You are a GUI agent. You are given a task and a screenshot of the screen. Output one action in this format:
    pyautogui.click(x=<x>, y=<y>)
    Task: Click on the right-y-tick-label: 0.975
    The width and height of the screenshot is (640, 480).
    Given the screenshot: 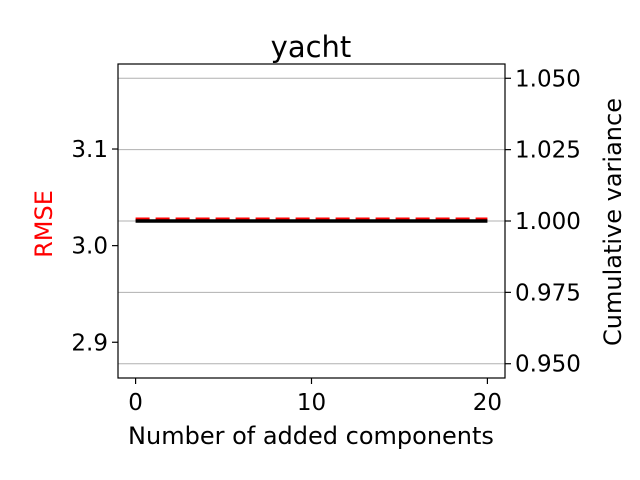 What is the action you would take?
    pyautogui.click(x=548, y=293)
    